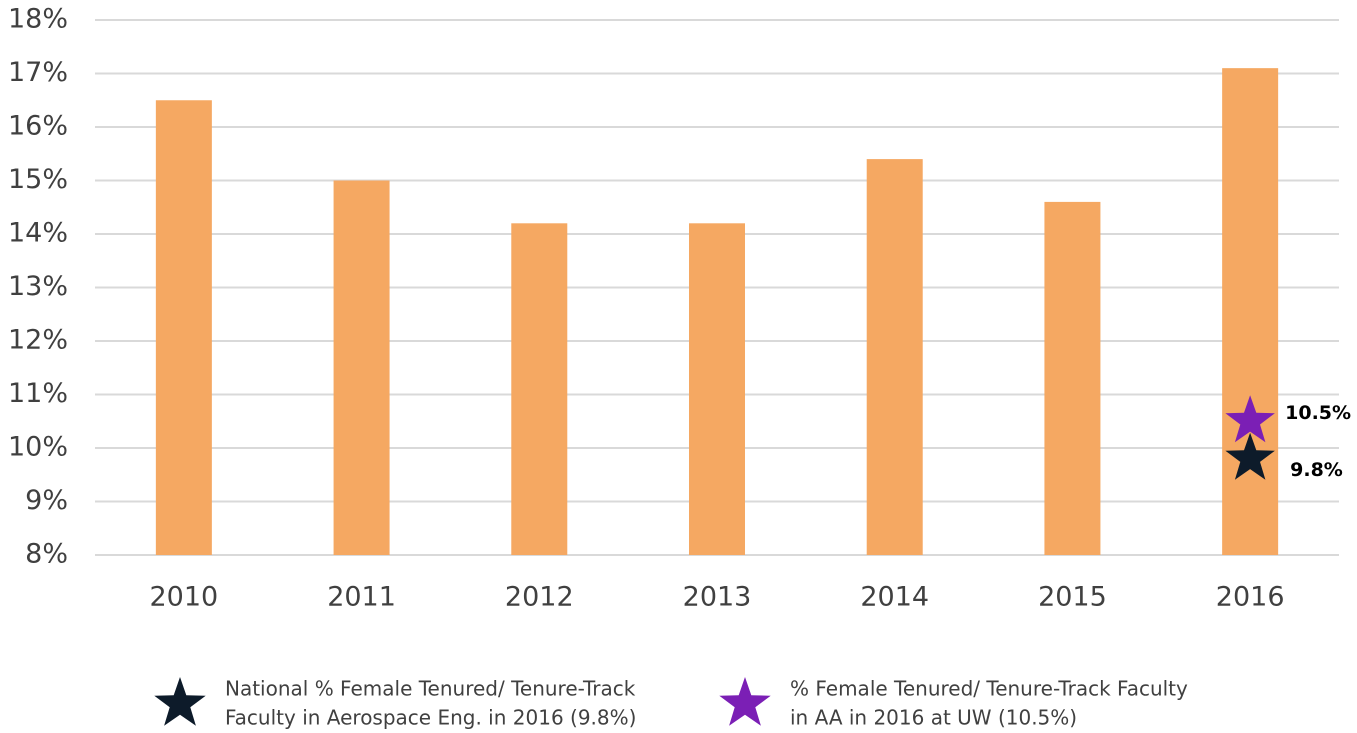 Image resolution: width=1357 pixels, height=733 pixels. What do you see at coordinates (38, 447) in the screenshot?
I see `y-tick-label: 10%` at bounding box center [38, 447].